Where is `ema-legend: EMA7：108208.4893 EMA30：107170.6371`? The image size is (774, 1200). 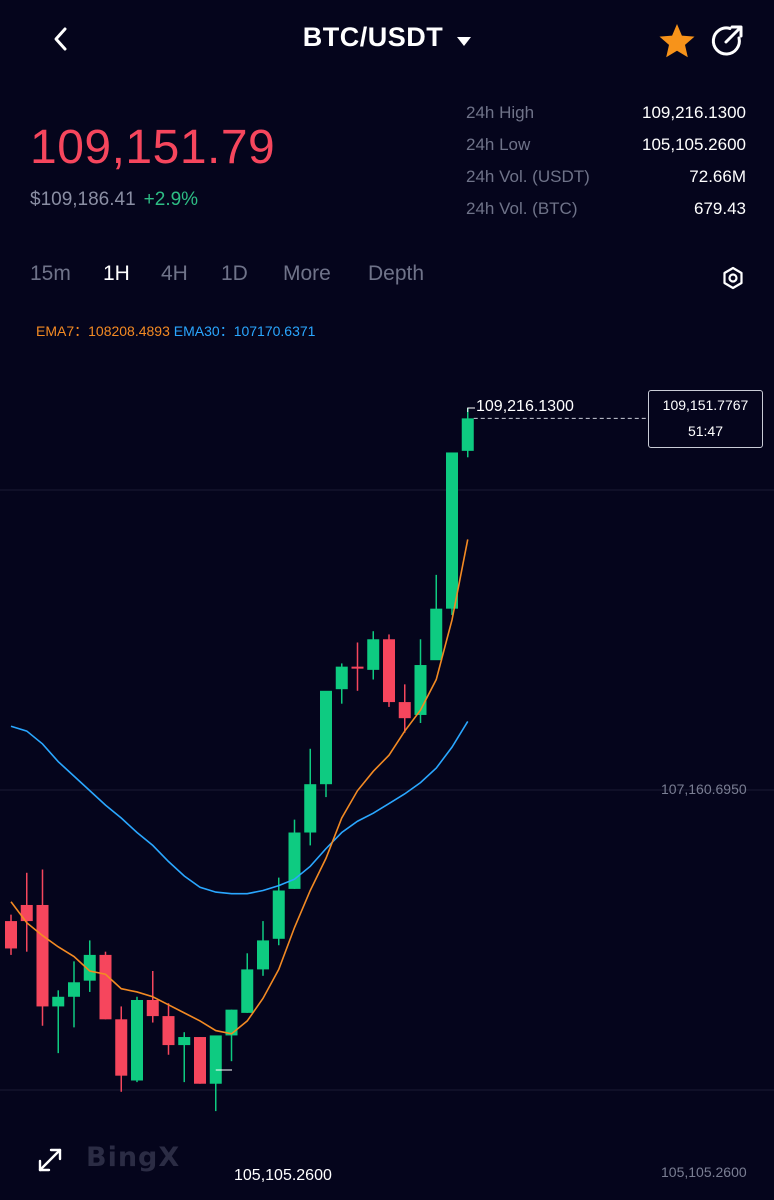 ema-legend: EMA7：108208.4893 EMA30：107170.6371 is located at coordinates (175, 331).